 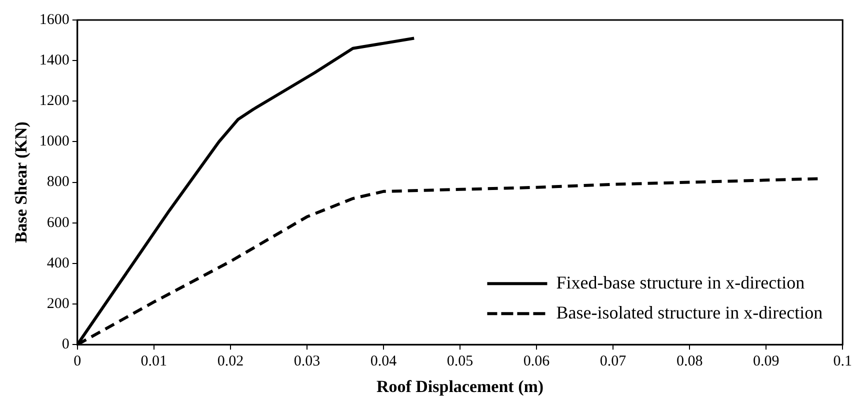 I want to click on y-axis-title: Base Shear (KN), so click(x=21, y=183).